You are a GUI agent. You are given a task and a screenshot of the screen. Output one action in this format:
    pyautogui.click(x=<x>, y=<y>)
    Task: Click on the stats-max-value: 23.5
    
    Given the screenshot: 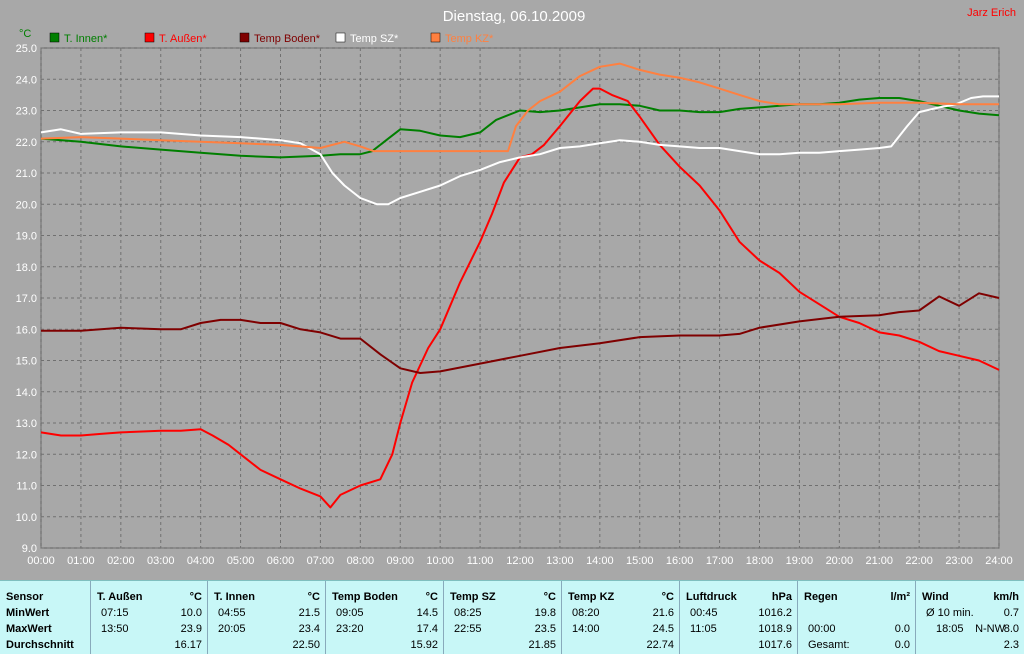 What is the action you would take?
    pyautogui.click(x=545, y=629)
    